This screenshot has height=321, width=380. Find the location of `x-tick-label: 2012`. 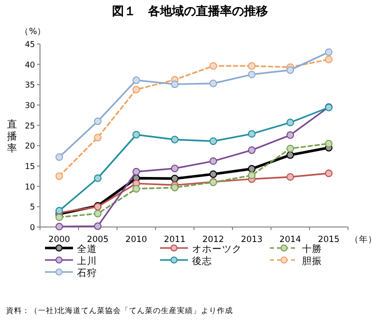

x-tick-label: 2012 is located at coordinates (213, 240).